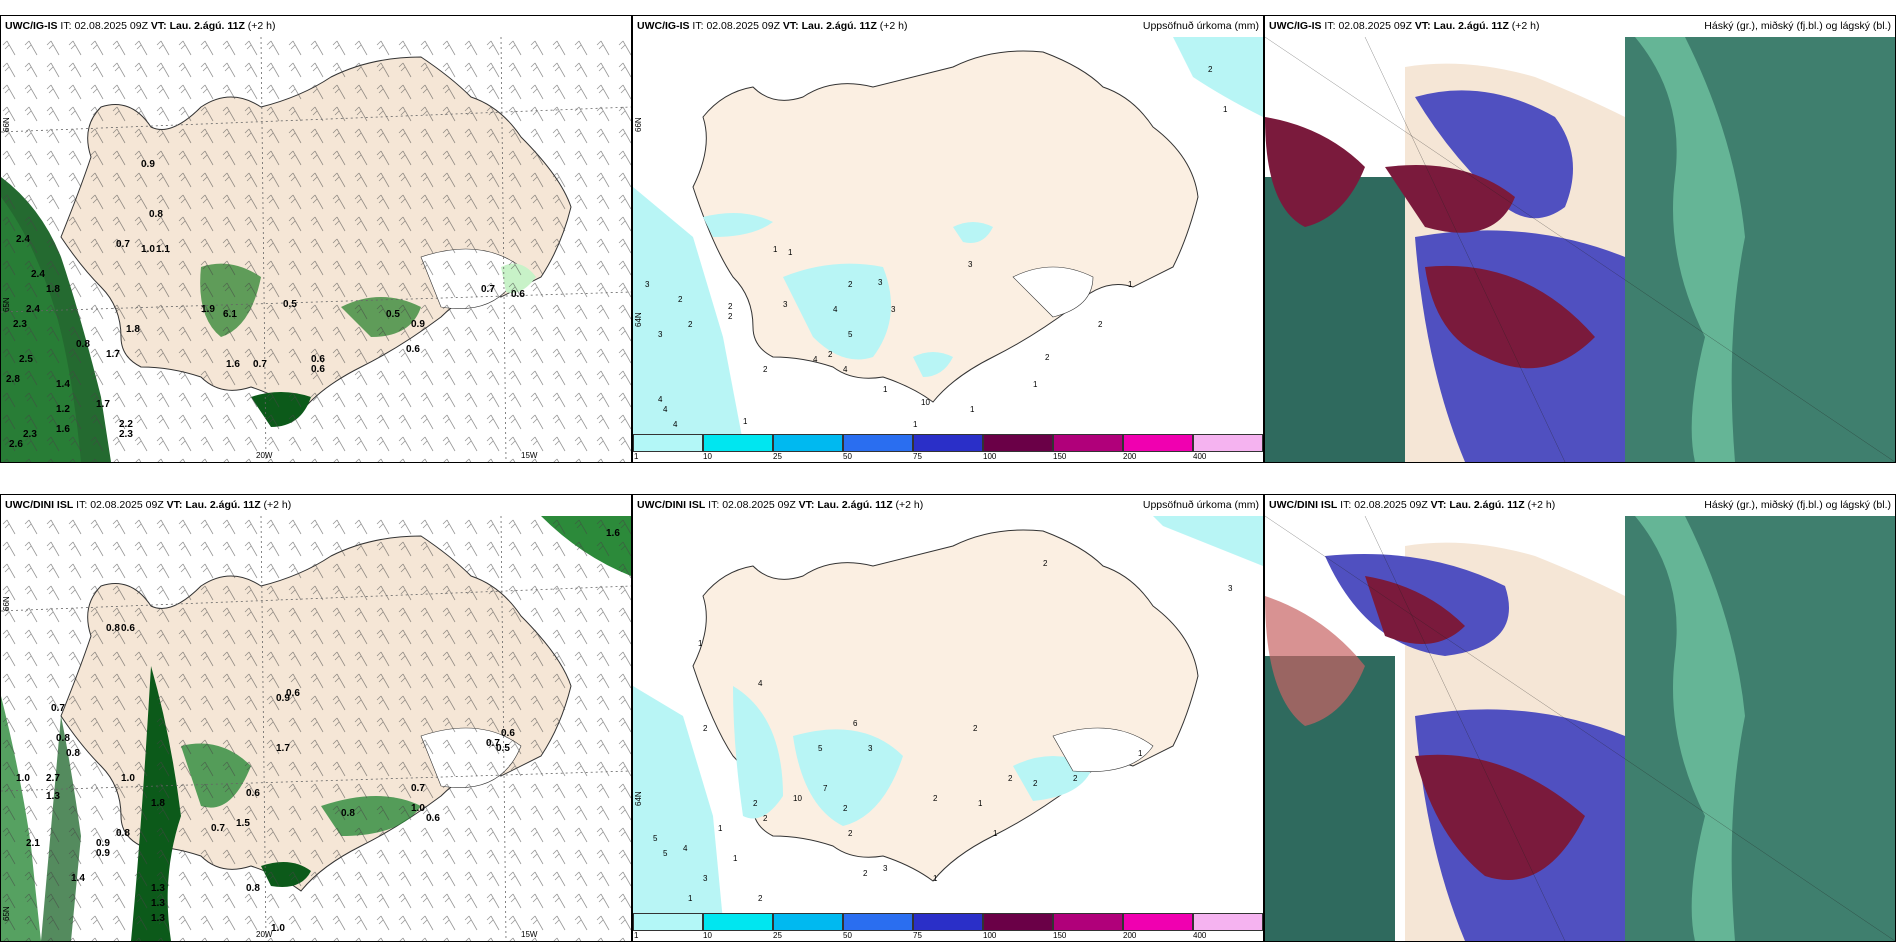  I want to click on wind-value: 1.6, so click(63, 429).